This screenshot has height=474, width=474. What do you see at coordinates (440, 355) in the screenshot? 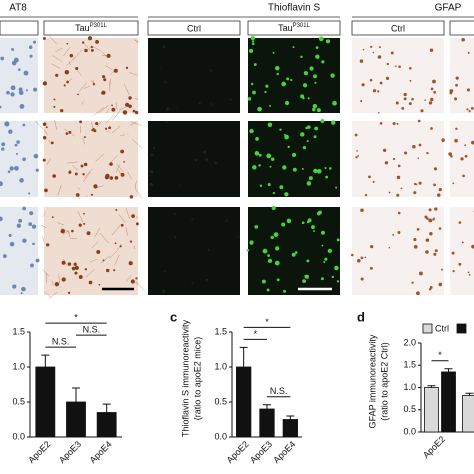
I see `significance-label: *` at bounding box center [440, 355].